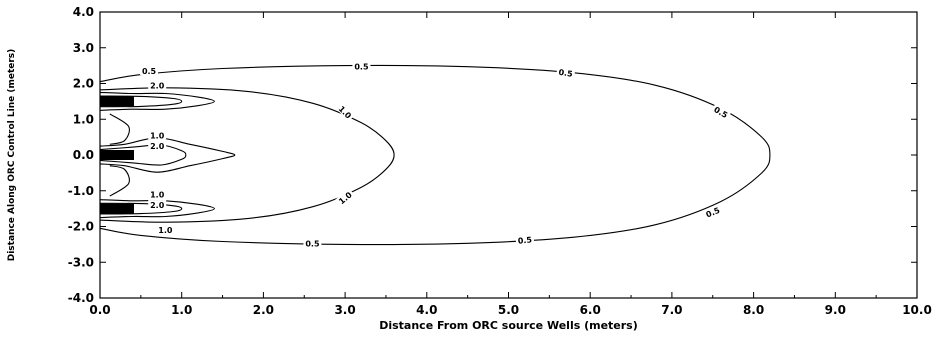  I want to click on contour-label-5: 0.5, so click(312, 243).